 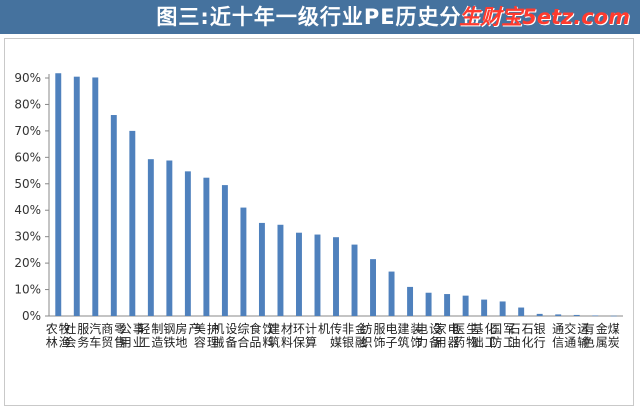 I want to click on x-tick-label: 综合, so click(x=243, y=336).